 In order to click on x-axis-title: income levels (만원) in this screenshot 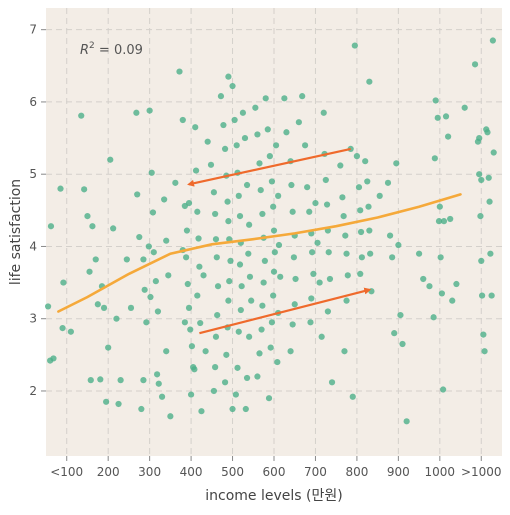, I will do `click(273, 496)`.